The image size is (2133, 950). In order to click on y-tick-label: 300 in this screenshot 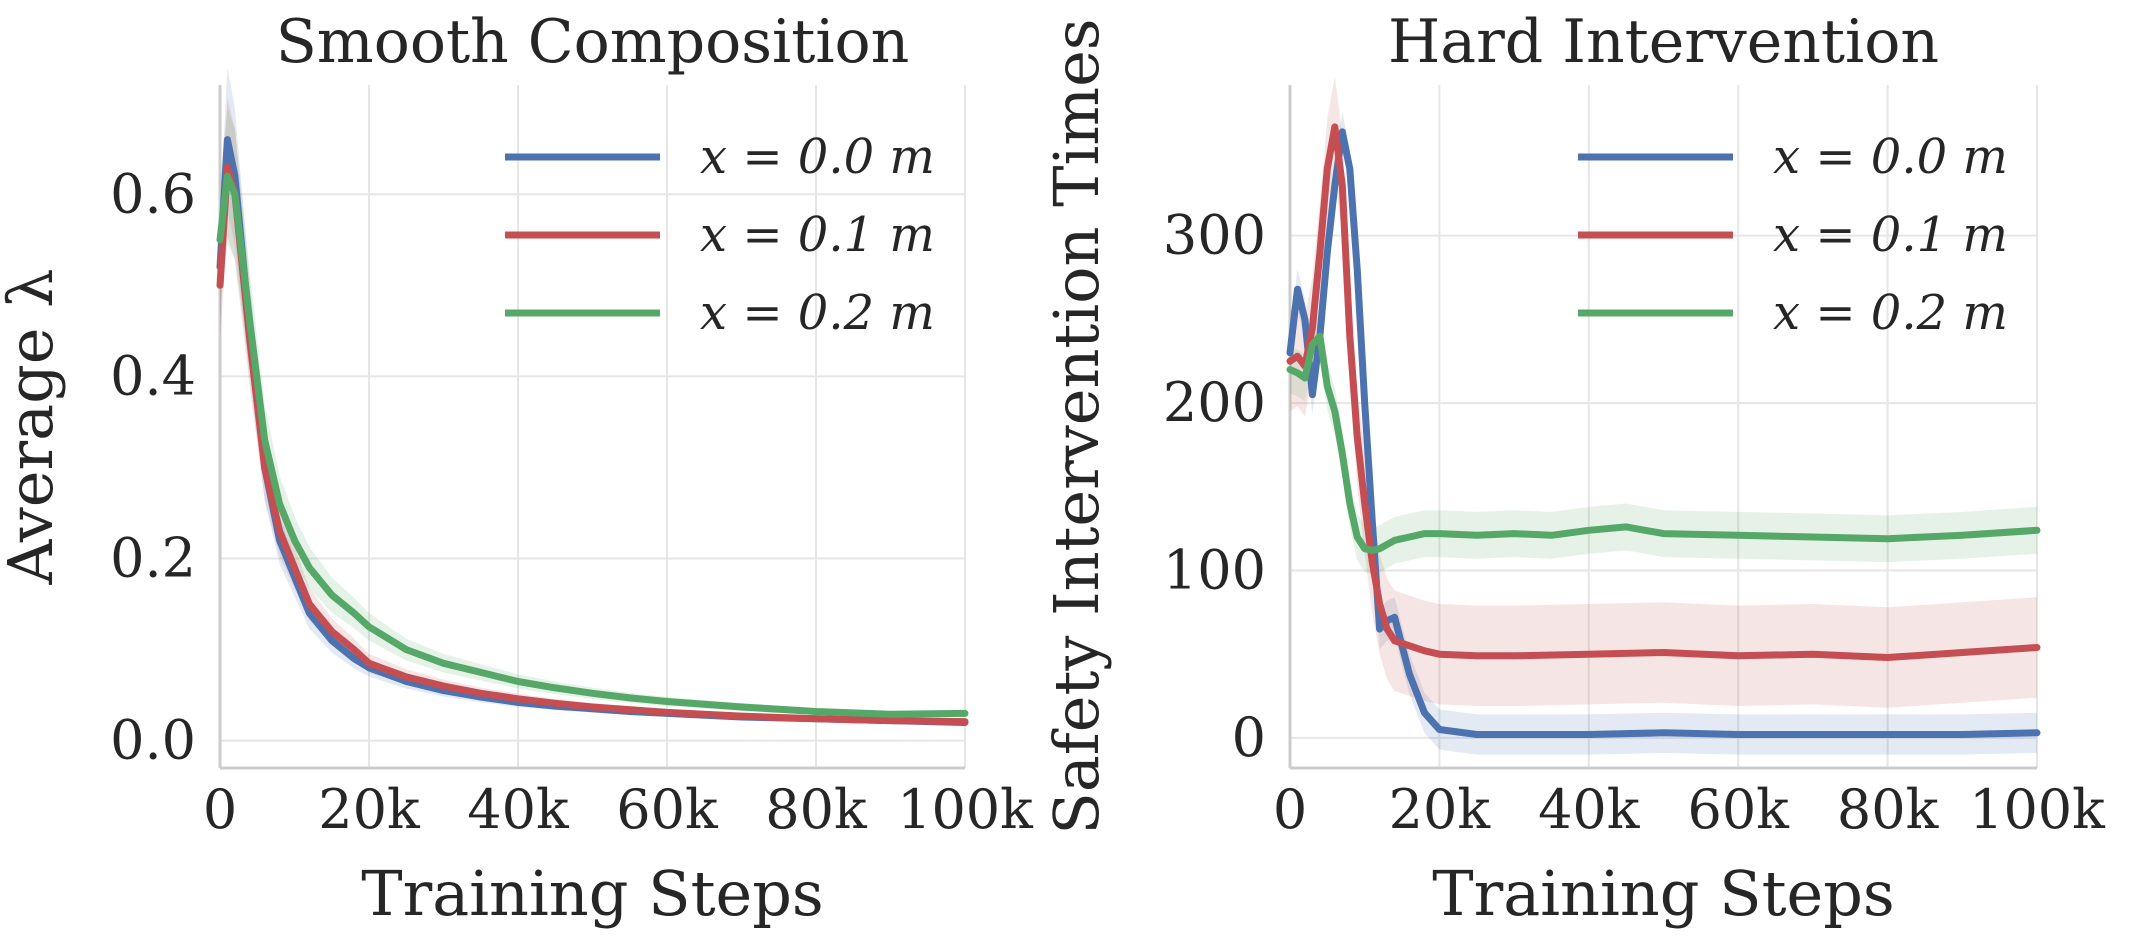, I will do `click(1214, 235)`.